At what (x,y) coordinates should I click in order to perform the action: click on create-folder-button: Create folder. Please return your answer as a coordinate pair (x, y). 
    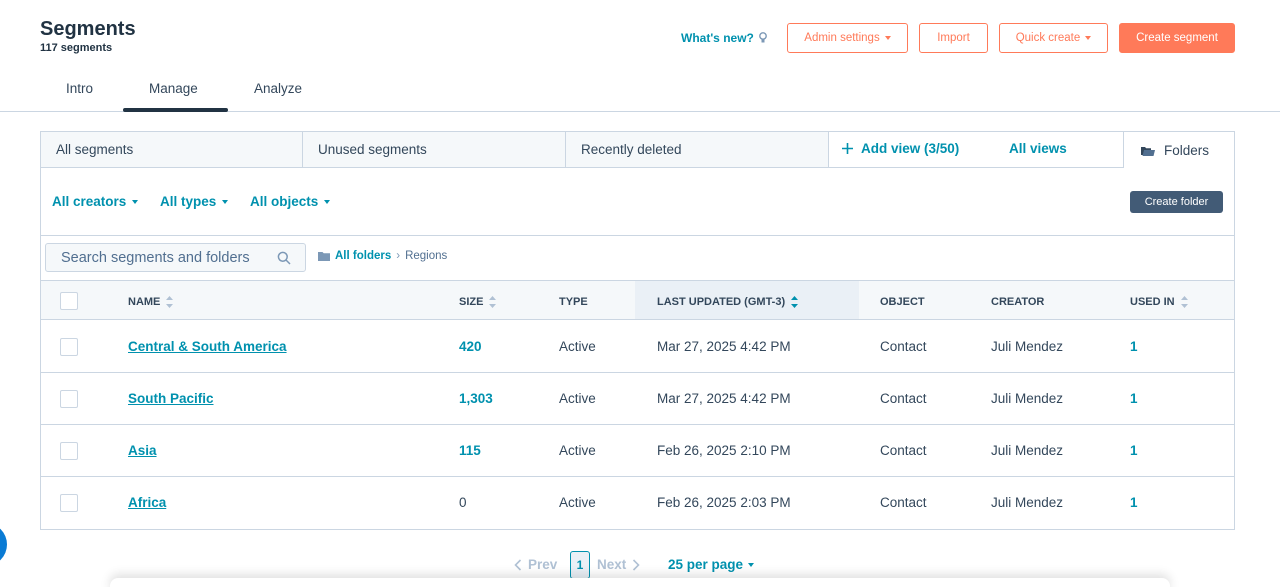
    Looking at the image, I should click on (1176, 202).